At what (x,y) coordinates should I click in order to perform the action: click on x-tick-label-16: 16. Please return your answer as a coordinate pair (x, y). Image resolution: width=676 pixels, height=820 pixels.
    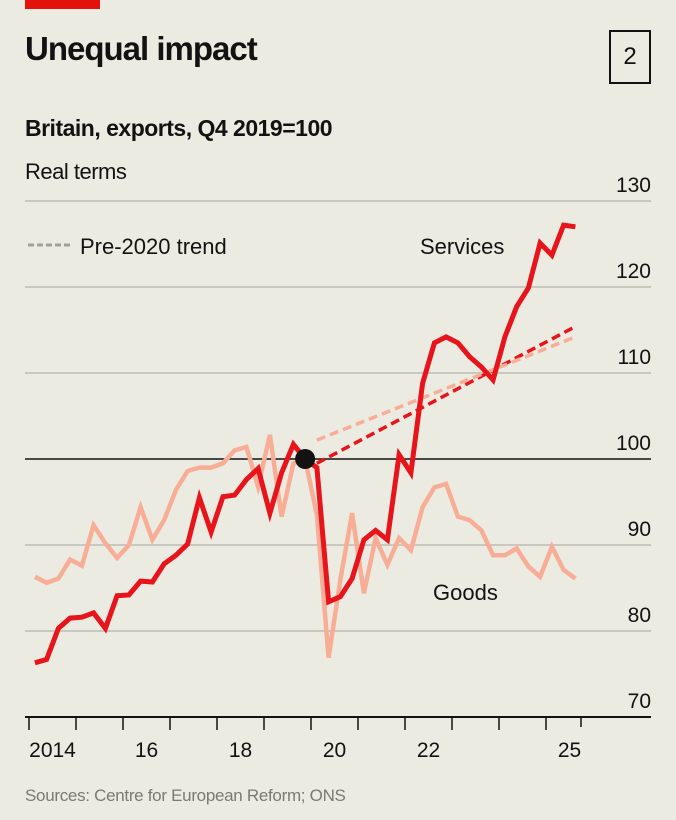
    Looking at the image, I should click on (146, 750).